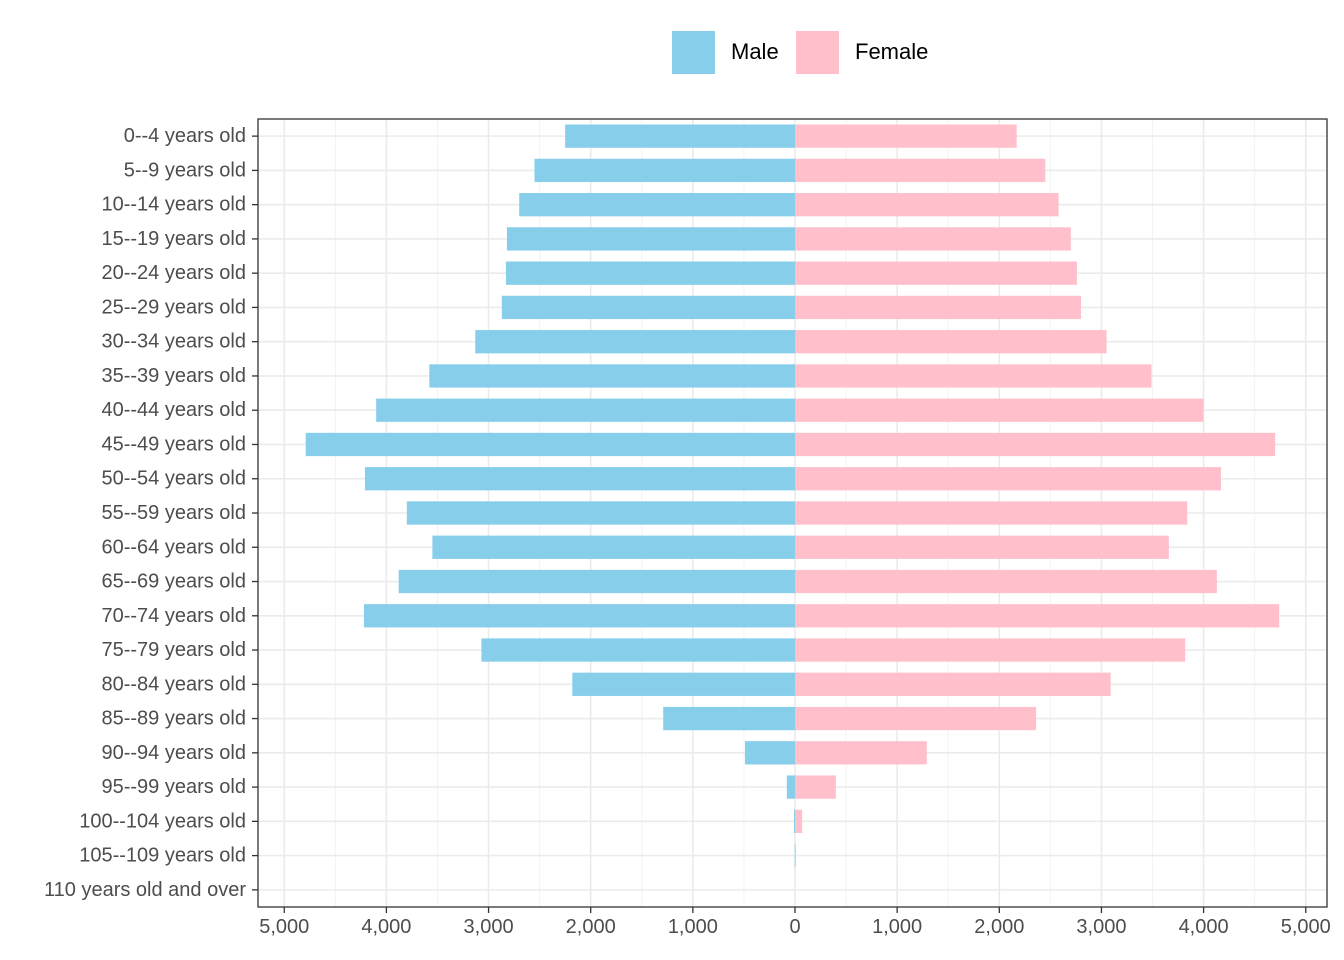 This screenshot has height=960, width=1344. I want to click on y-tick-label: 45--49 years old, so click(173, 444).